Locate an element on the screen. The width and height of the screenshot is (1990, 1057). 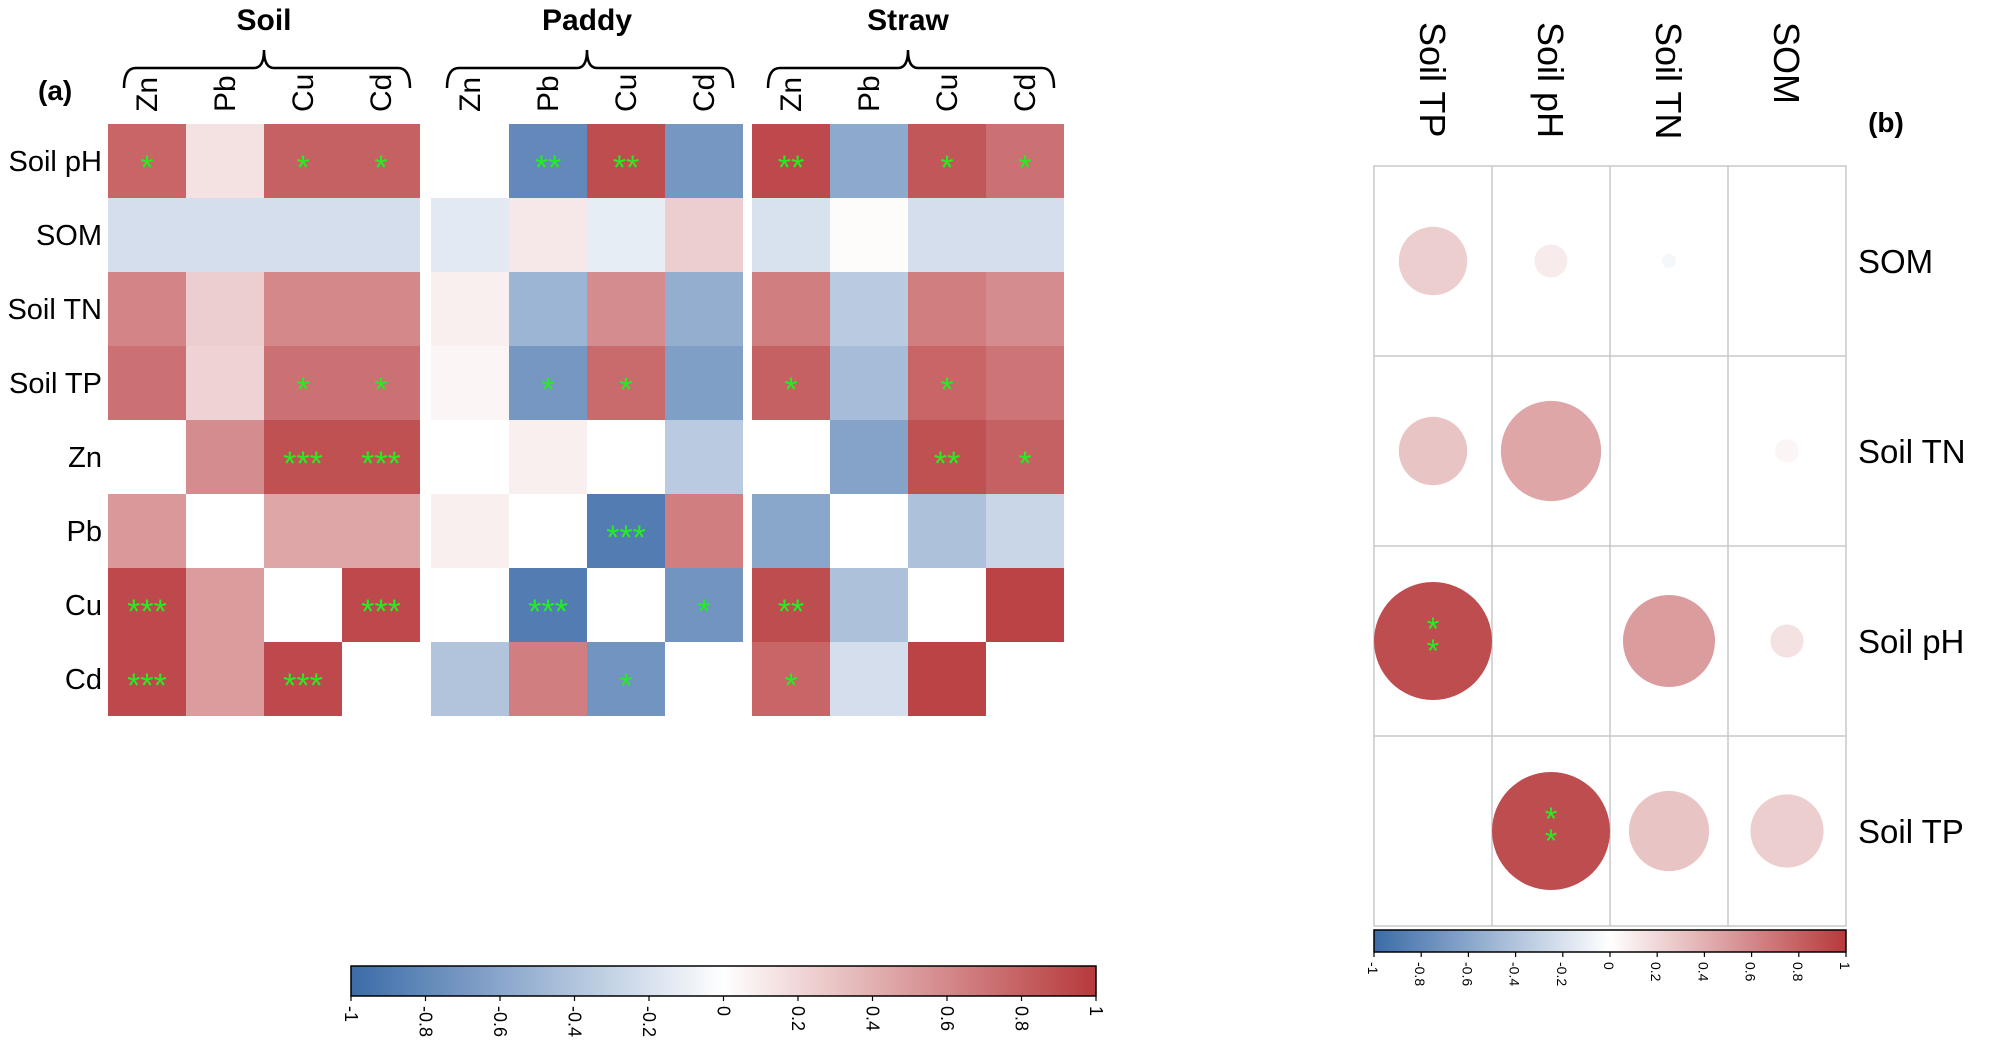
row-label-cd: Cd is located at coordinates (83, 680).